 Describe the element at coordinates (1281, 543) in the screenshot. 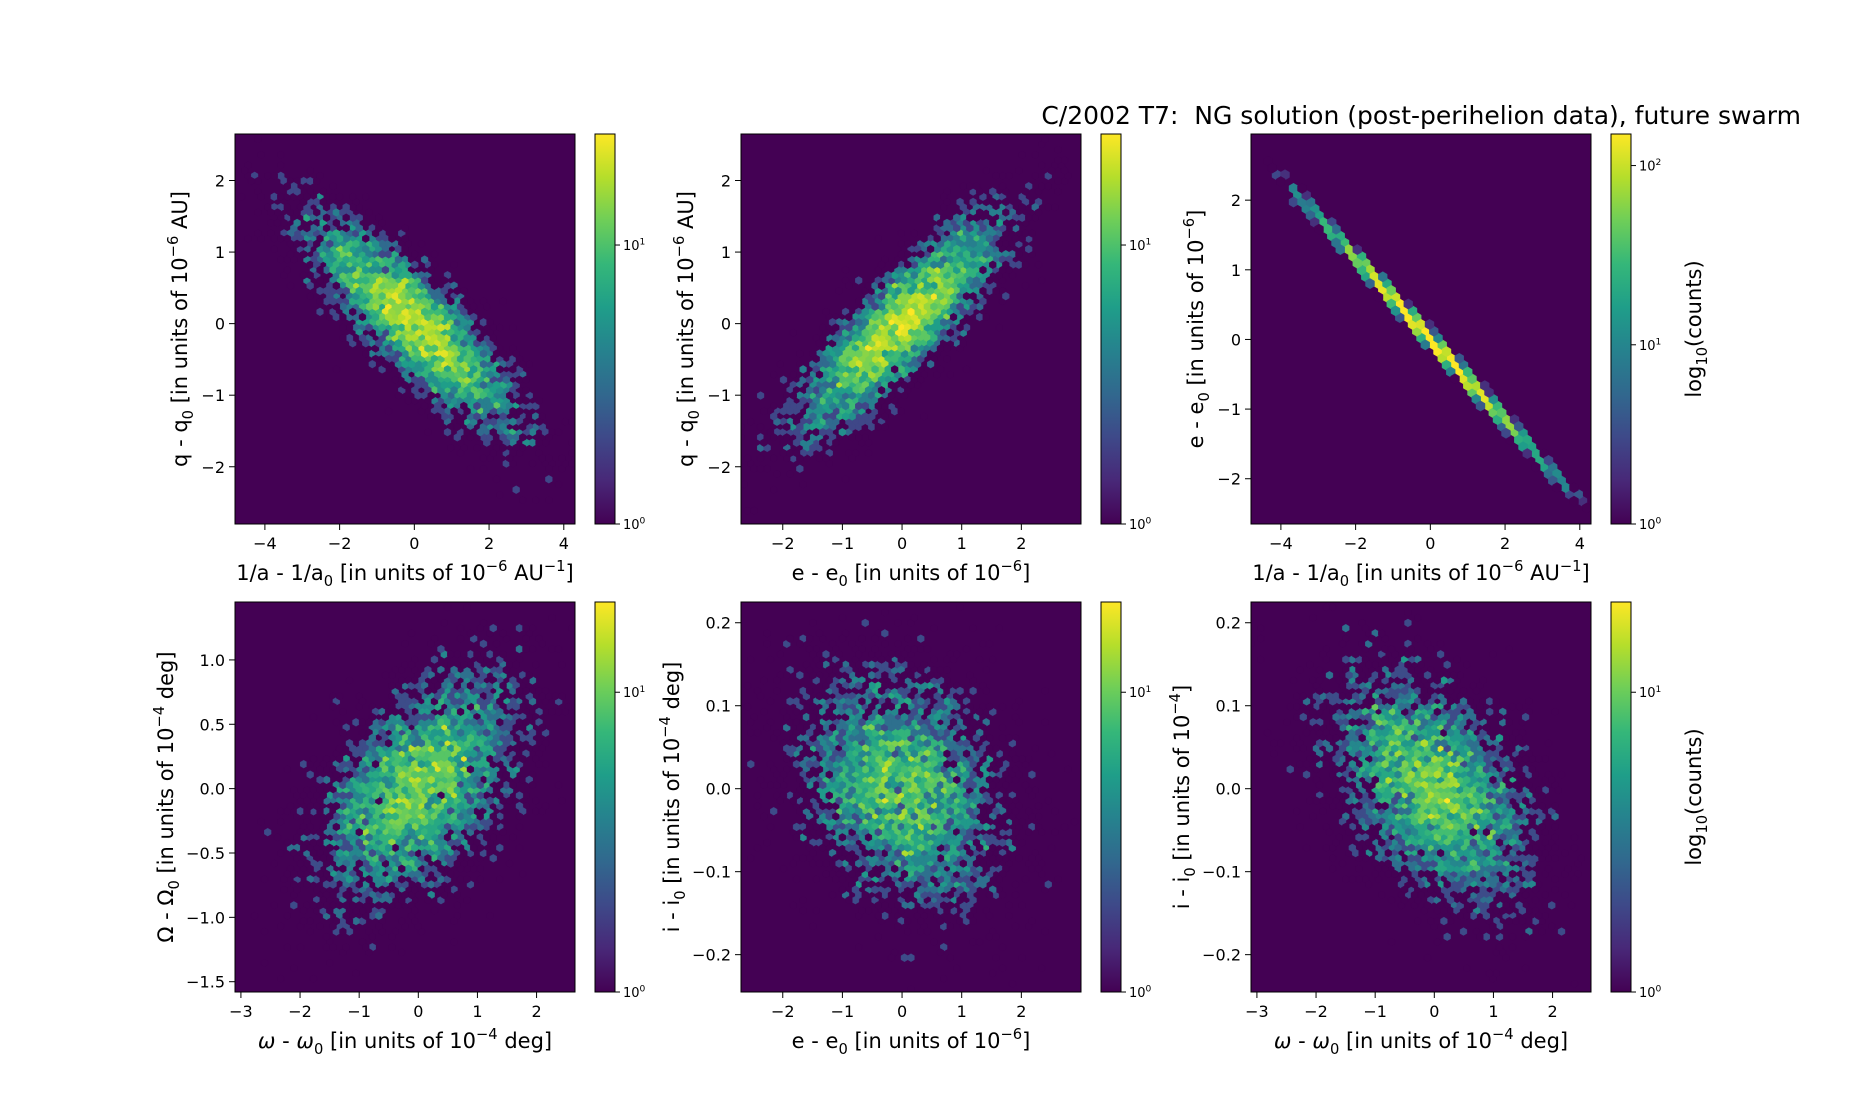

I see `x-tick-label: −4` at that location.